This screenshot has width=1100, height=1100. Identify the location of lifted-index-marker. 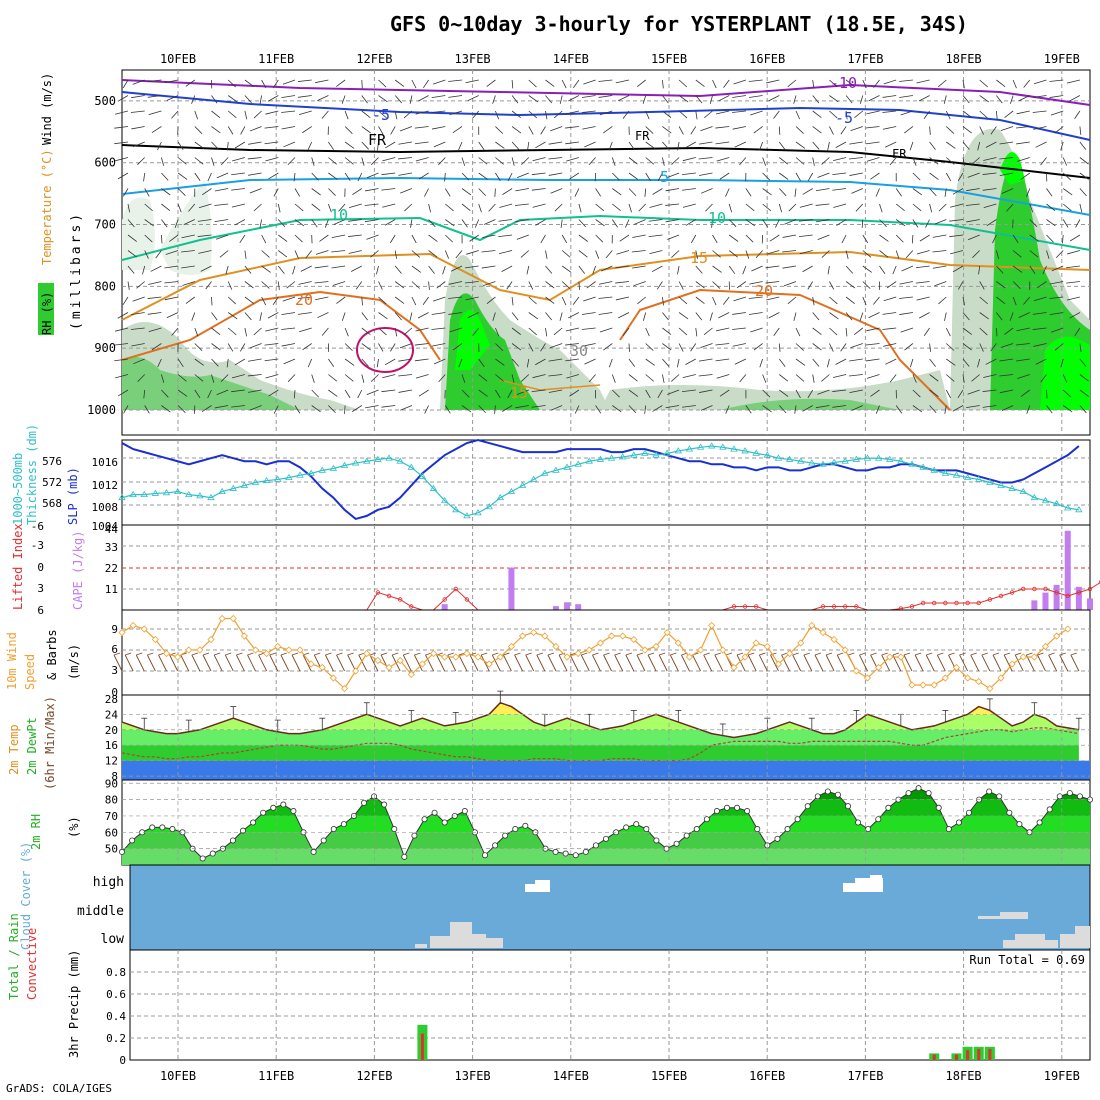
(845, 606).